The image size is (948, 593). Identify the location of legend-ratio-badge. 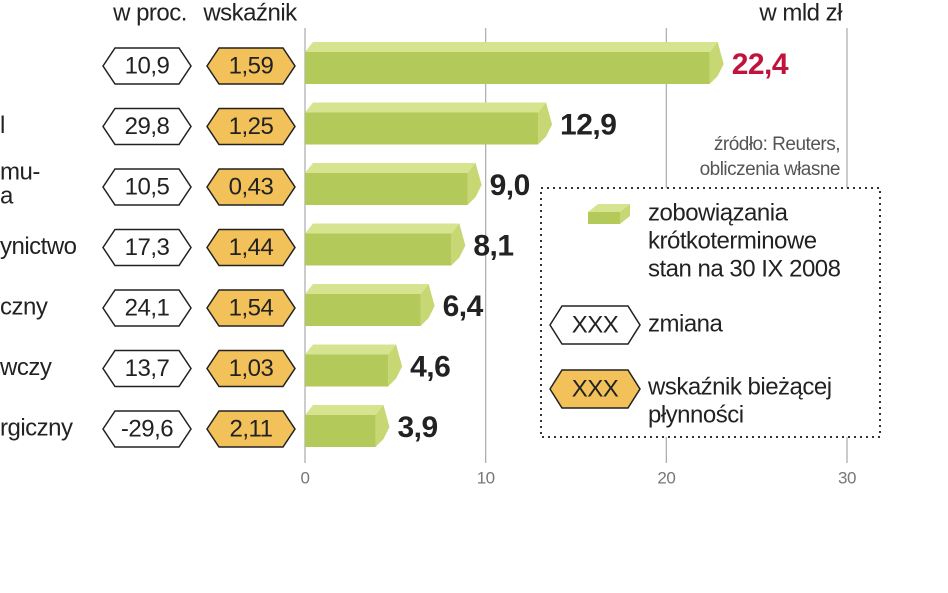
(595, 389).